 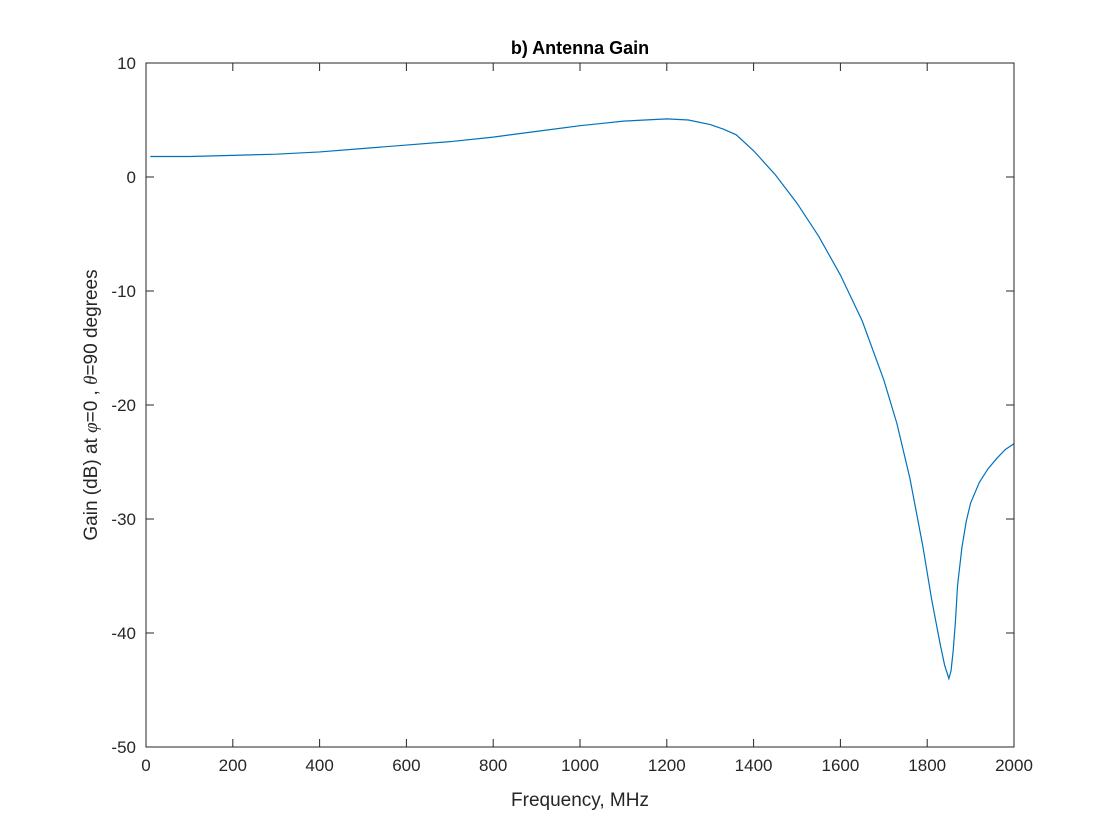 What do you see at coordinates (406, 765) in the screenshot?
I see `x-tick-label: 600` at bounding box center [406, 765].